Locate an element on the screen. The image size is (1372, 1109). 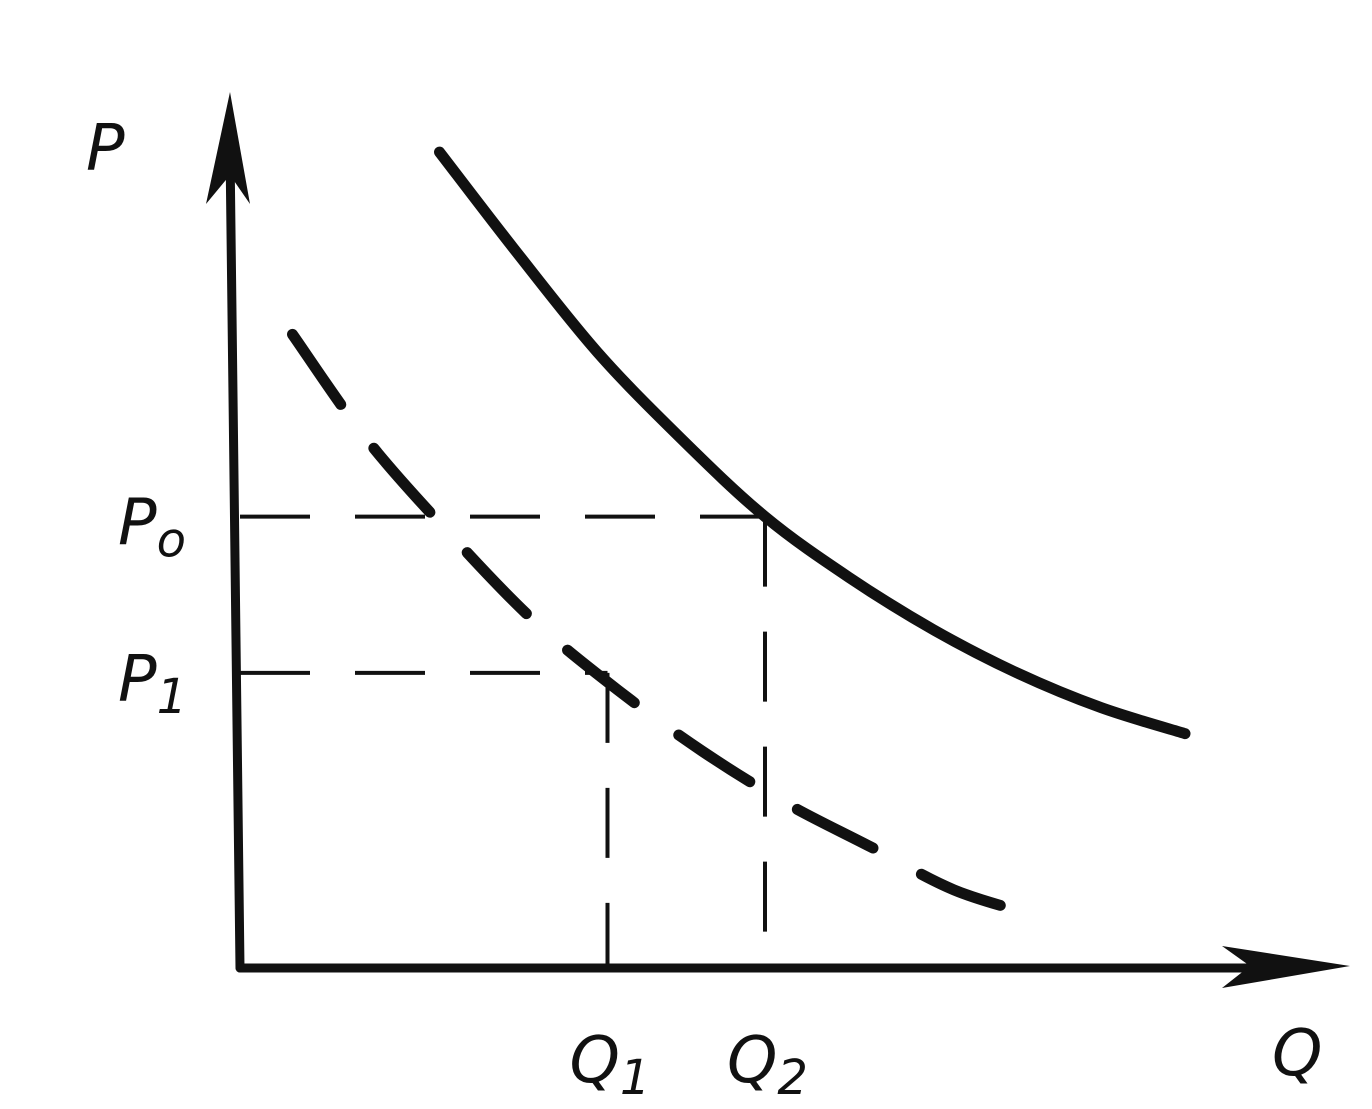
y-axis-label: P is located at coordinates (105, 149).